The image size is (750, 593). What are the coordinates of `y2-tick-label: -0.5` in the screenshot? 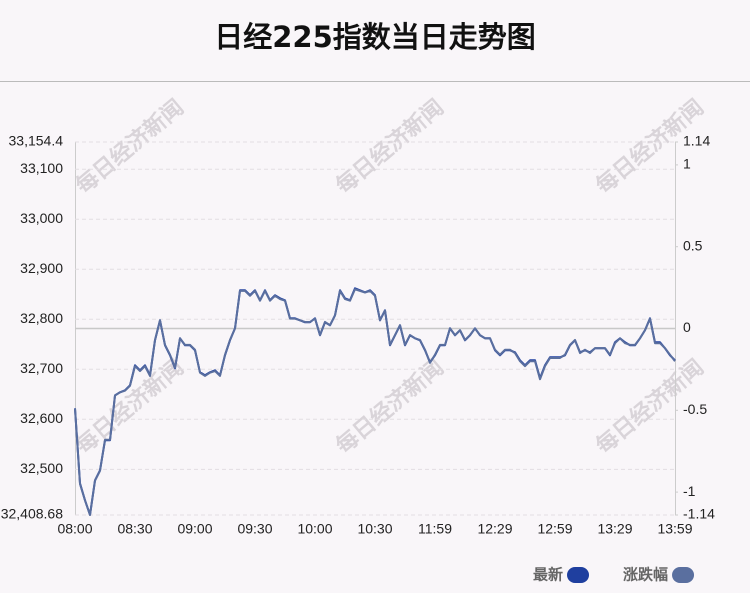 It's located at (695, 409).